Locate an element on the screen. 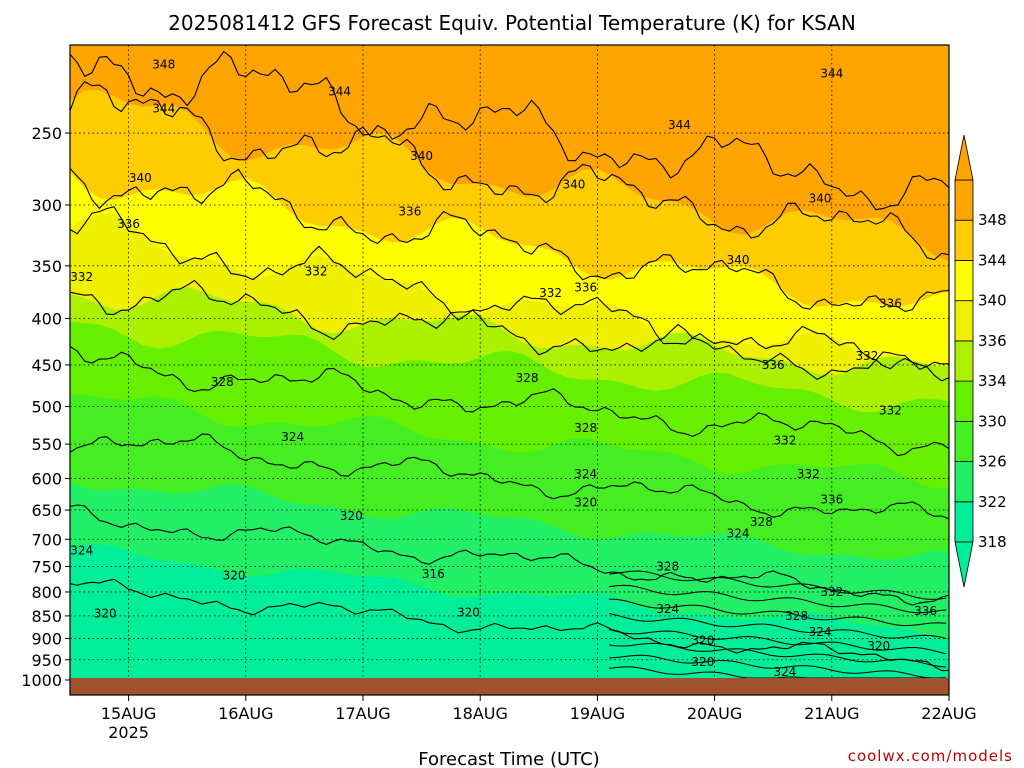 This screenshot has height=768, width=1024. colorbar-label: 348 is located at coordinates (992, 220).